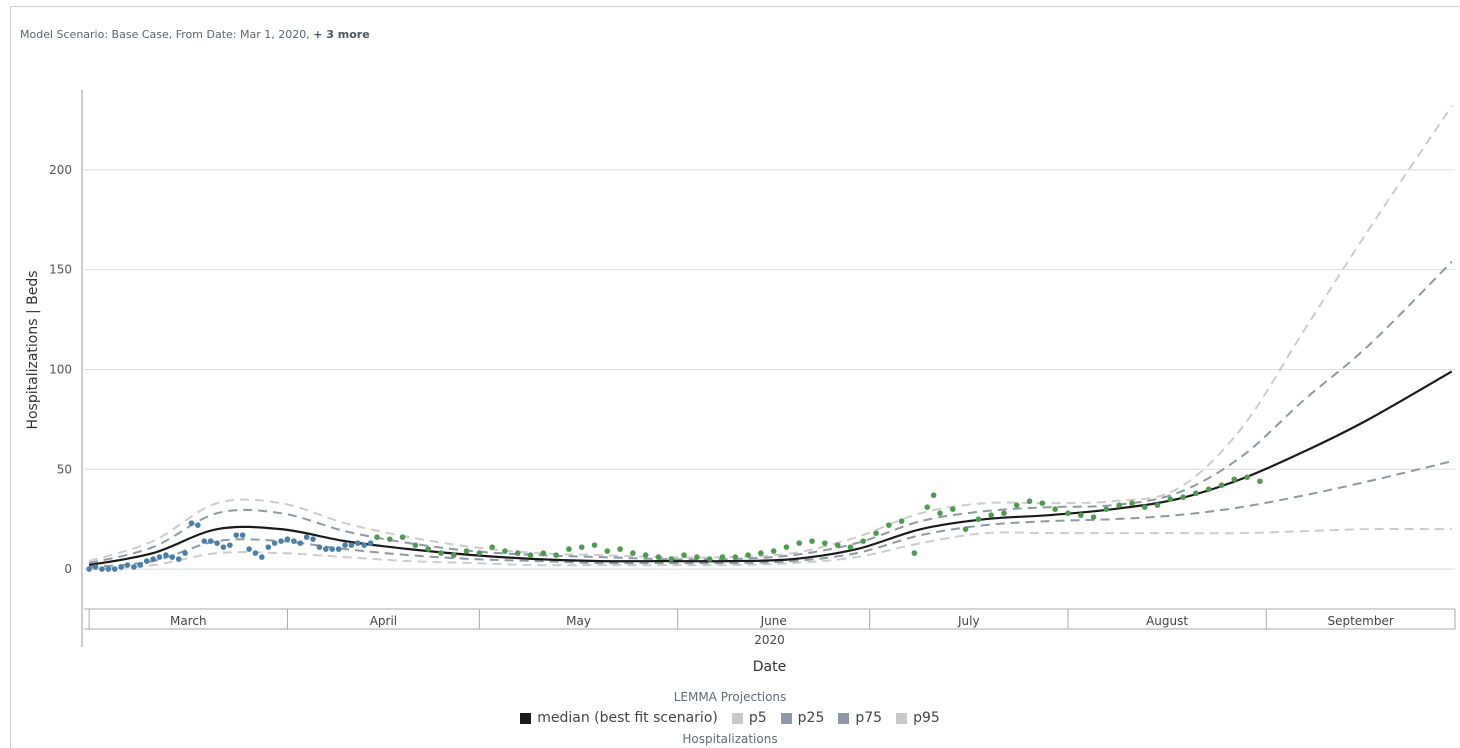 This screenshot has height=748, width=1460. I want to click on month-tick-label: July, so click(968, 621).